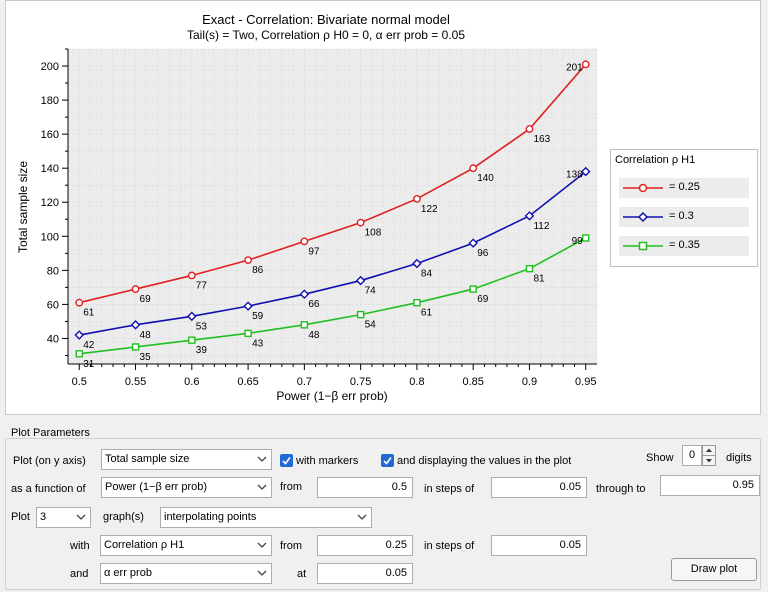  I want to click on legend-marker-square-icon, so click(643, 246).